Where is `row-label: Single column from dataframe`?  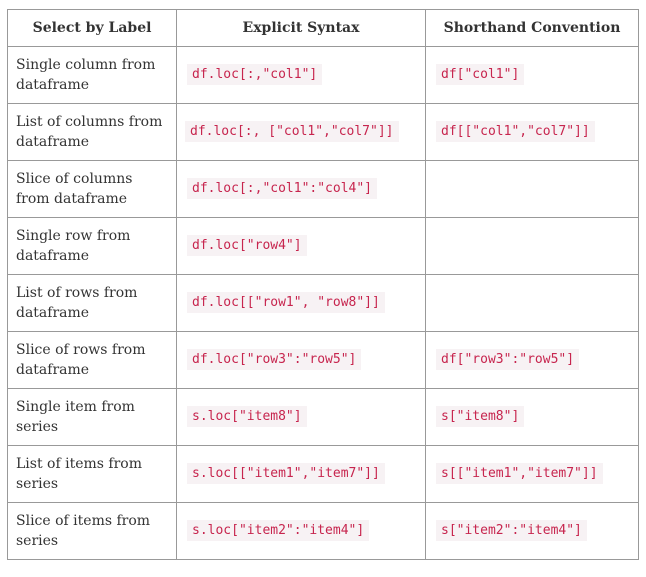
row-label: Single column from dataframe is located at coordinates (92, 75).